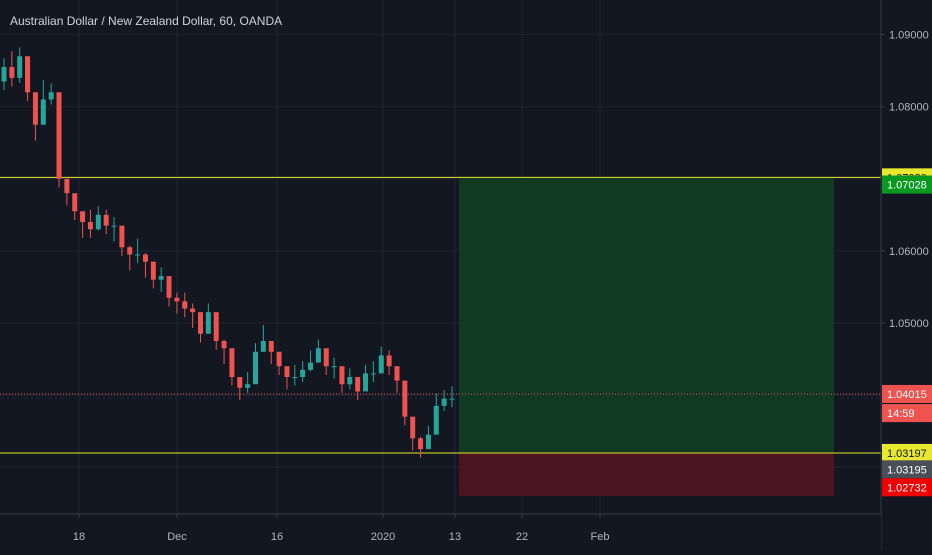  I want to click on price-label: 1.09000, so click(909, 36).